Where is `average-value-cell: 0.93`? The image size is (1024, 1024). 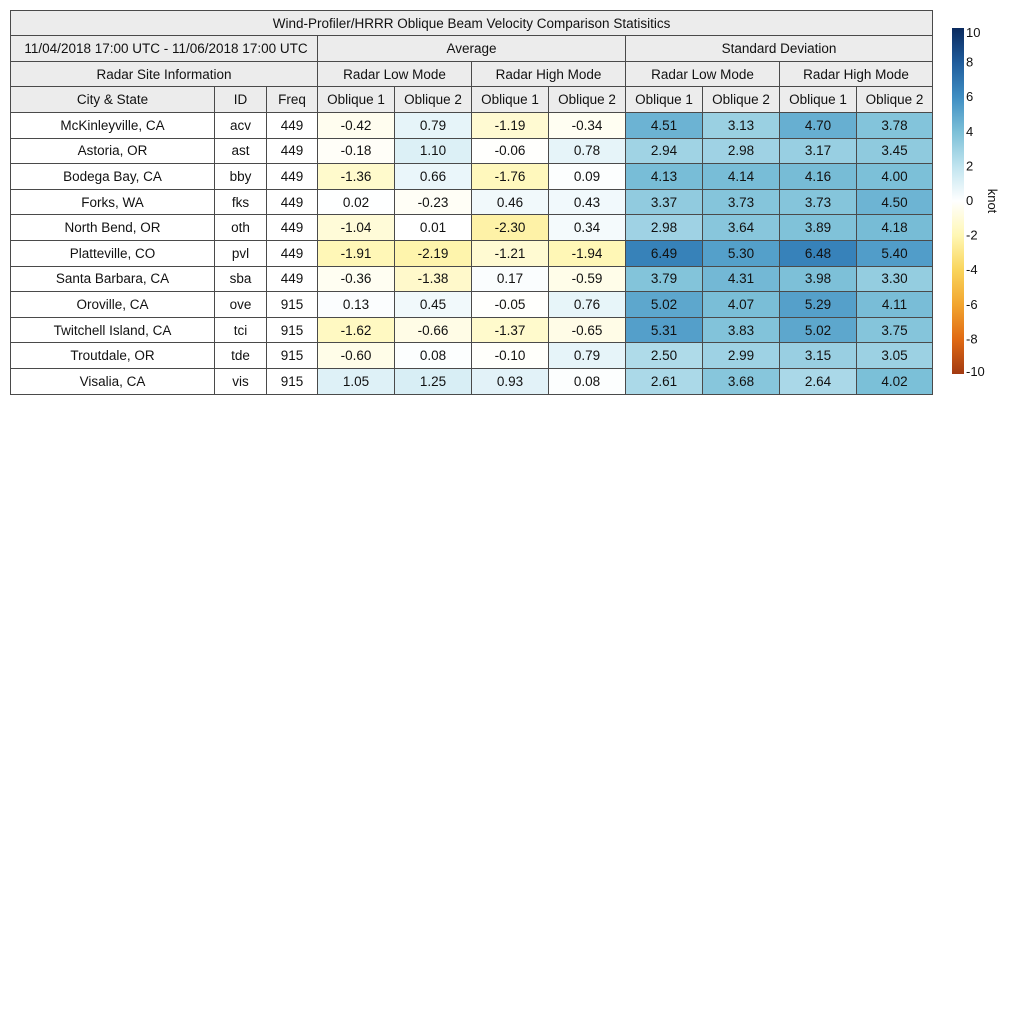
average-value-cell: 0.93 is located at coordinates (510, 381).